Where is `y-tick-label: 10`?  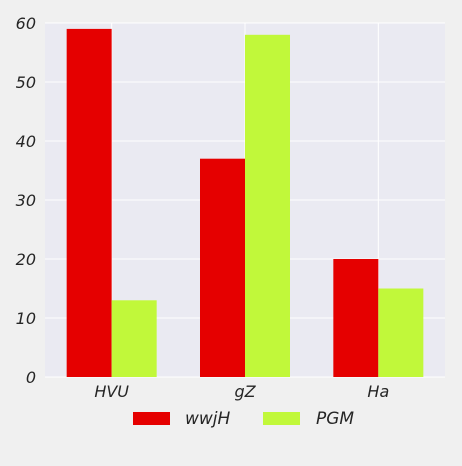 y-tick-label: 10 is located at coordinates (26, 318).